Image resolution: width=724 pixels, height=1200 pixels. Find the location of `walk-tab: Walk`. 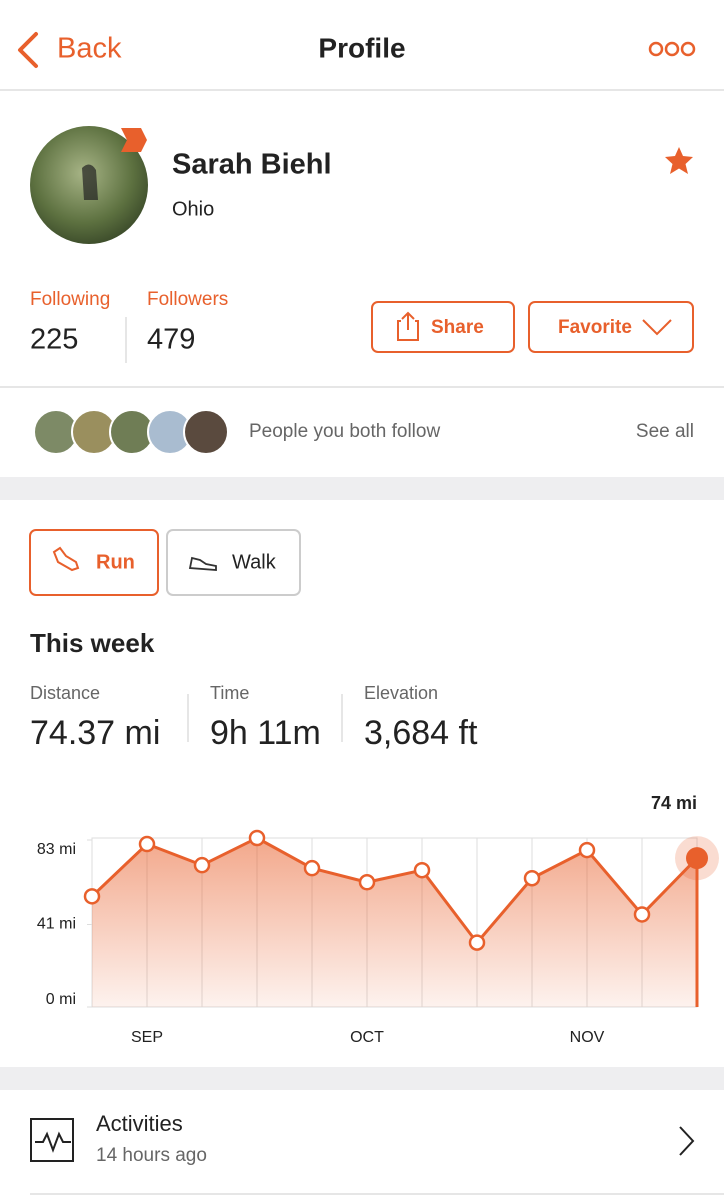

walk-tab: Walk is located at coordinates (233, 562).